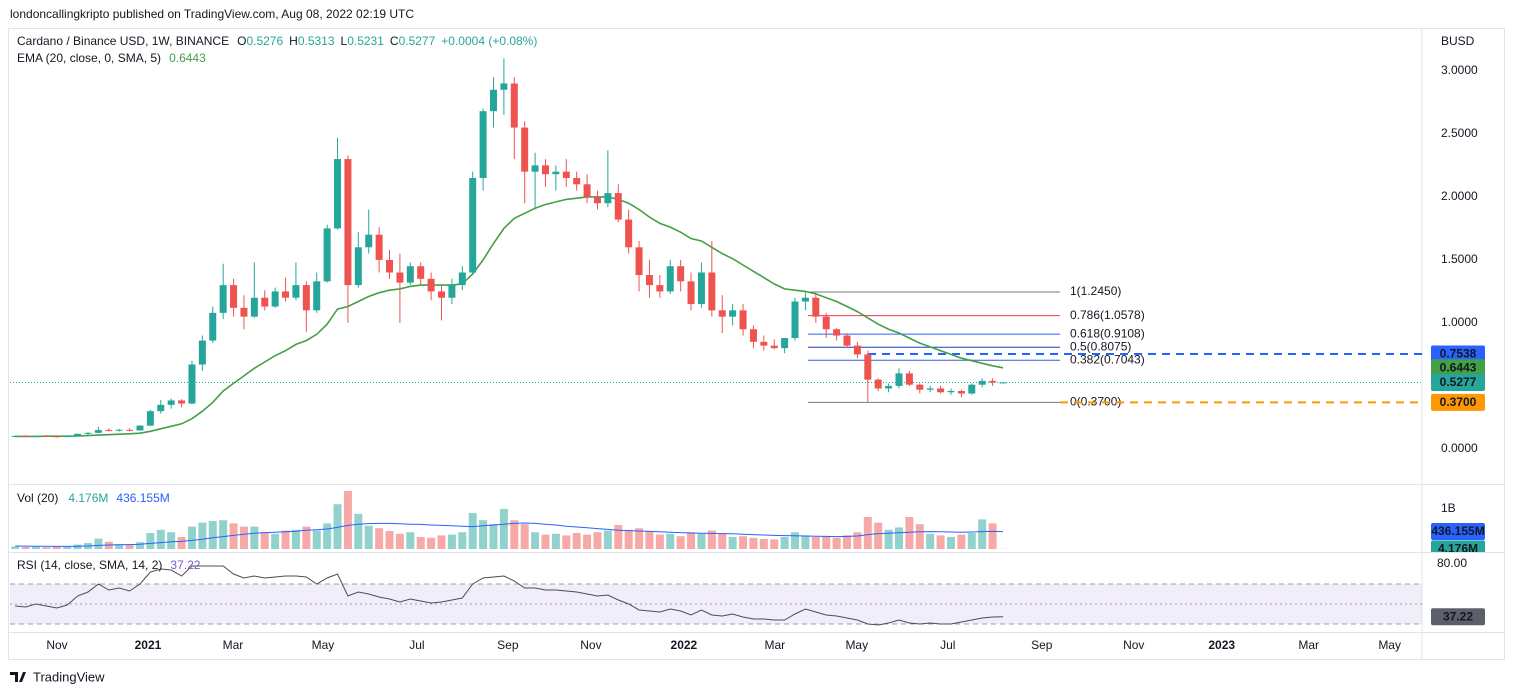  I want to click on y-tick-label: 0.0000, so click(1459, 448).